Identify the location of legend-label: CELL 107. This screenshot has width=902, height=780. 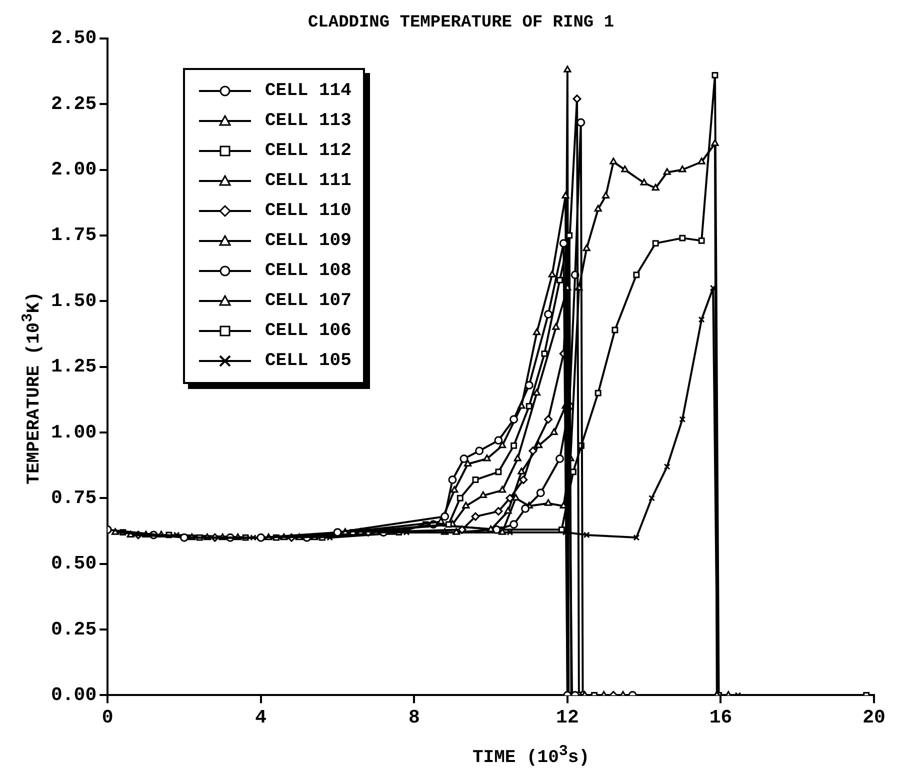
(308, 301).